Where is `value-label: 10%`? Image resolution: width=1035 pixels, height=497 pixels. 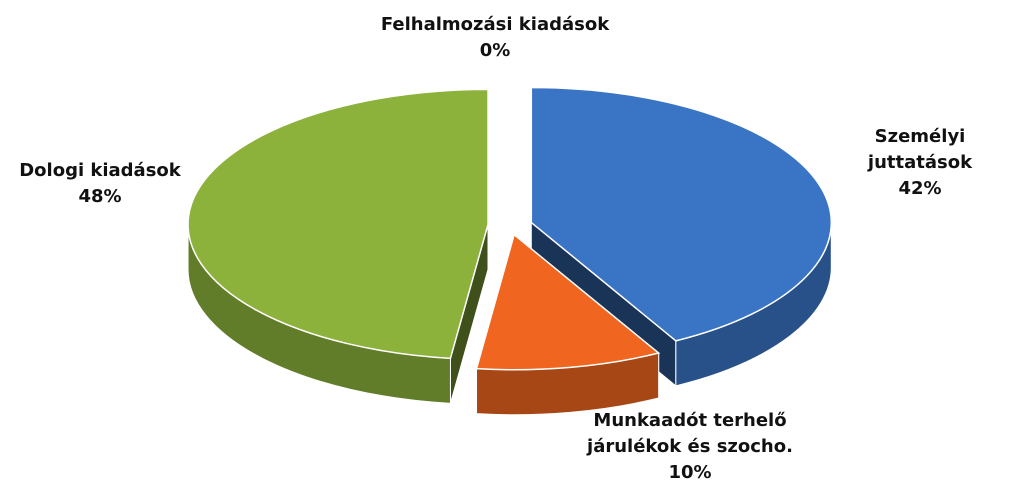 value-label: 10% is located at coordinates (690, 472).